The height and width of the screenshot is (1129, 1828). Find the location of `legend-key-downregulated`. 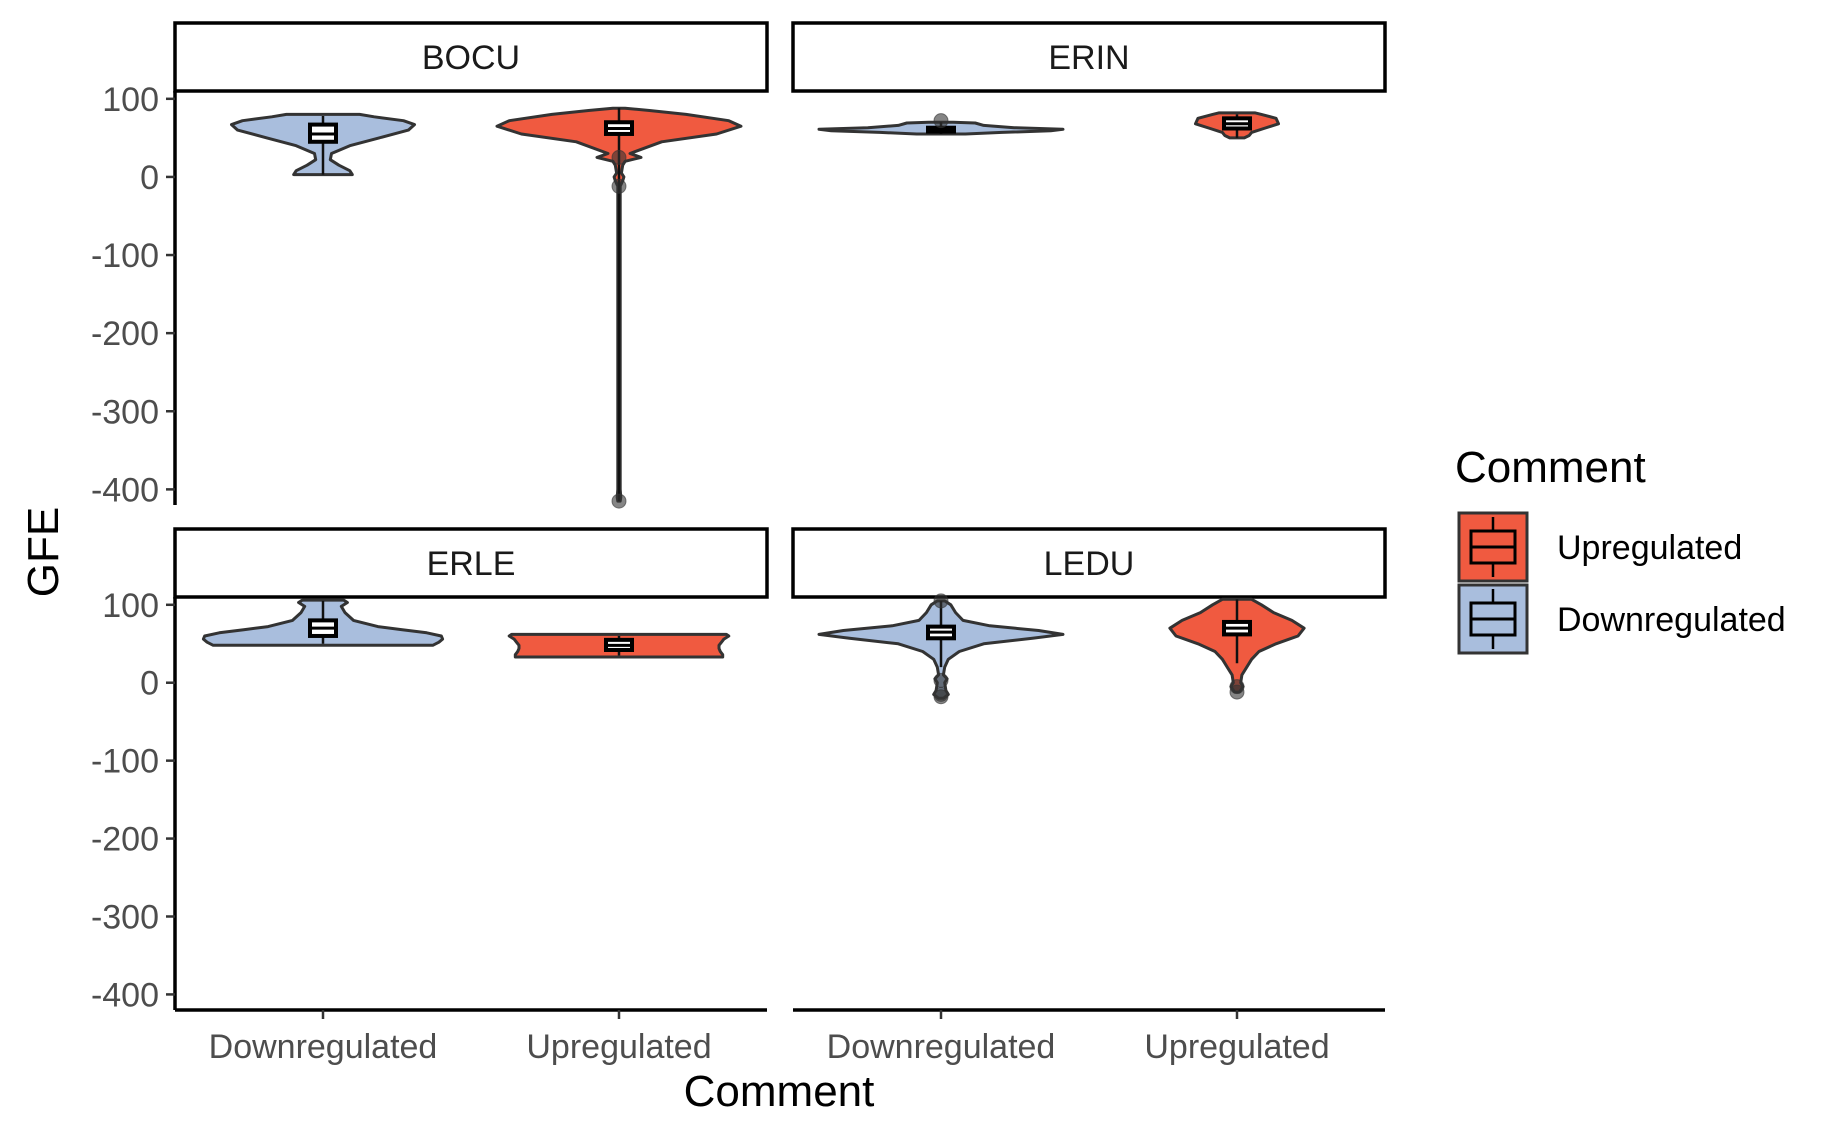

legend-key-downregulated is located at coordinates (1493, 619).